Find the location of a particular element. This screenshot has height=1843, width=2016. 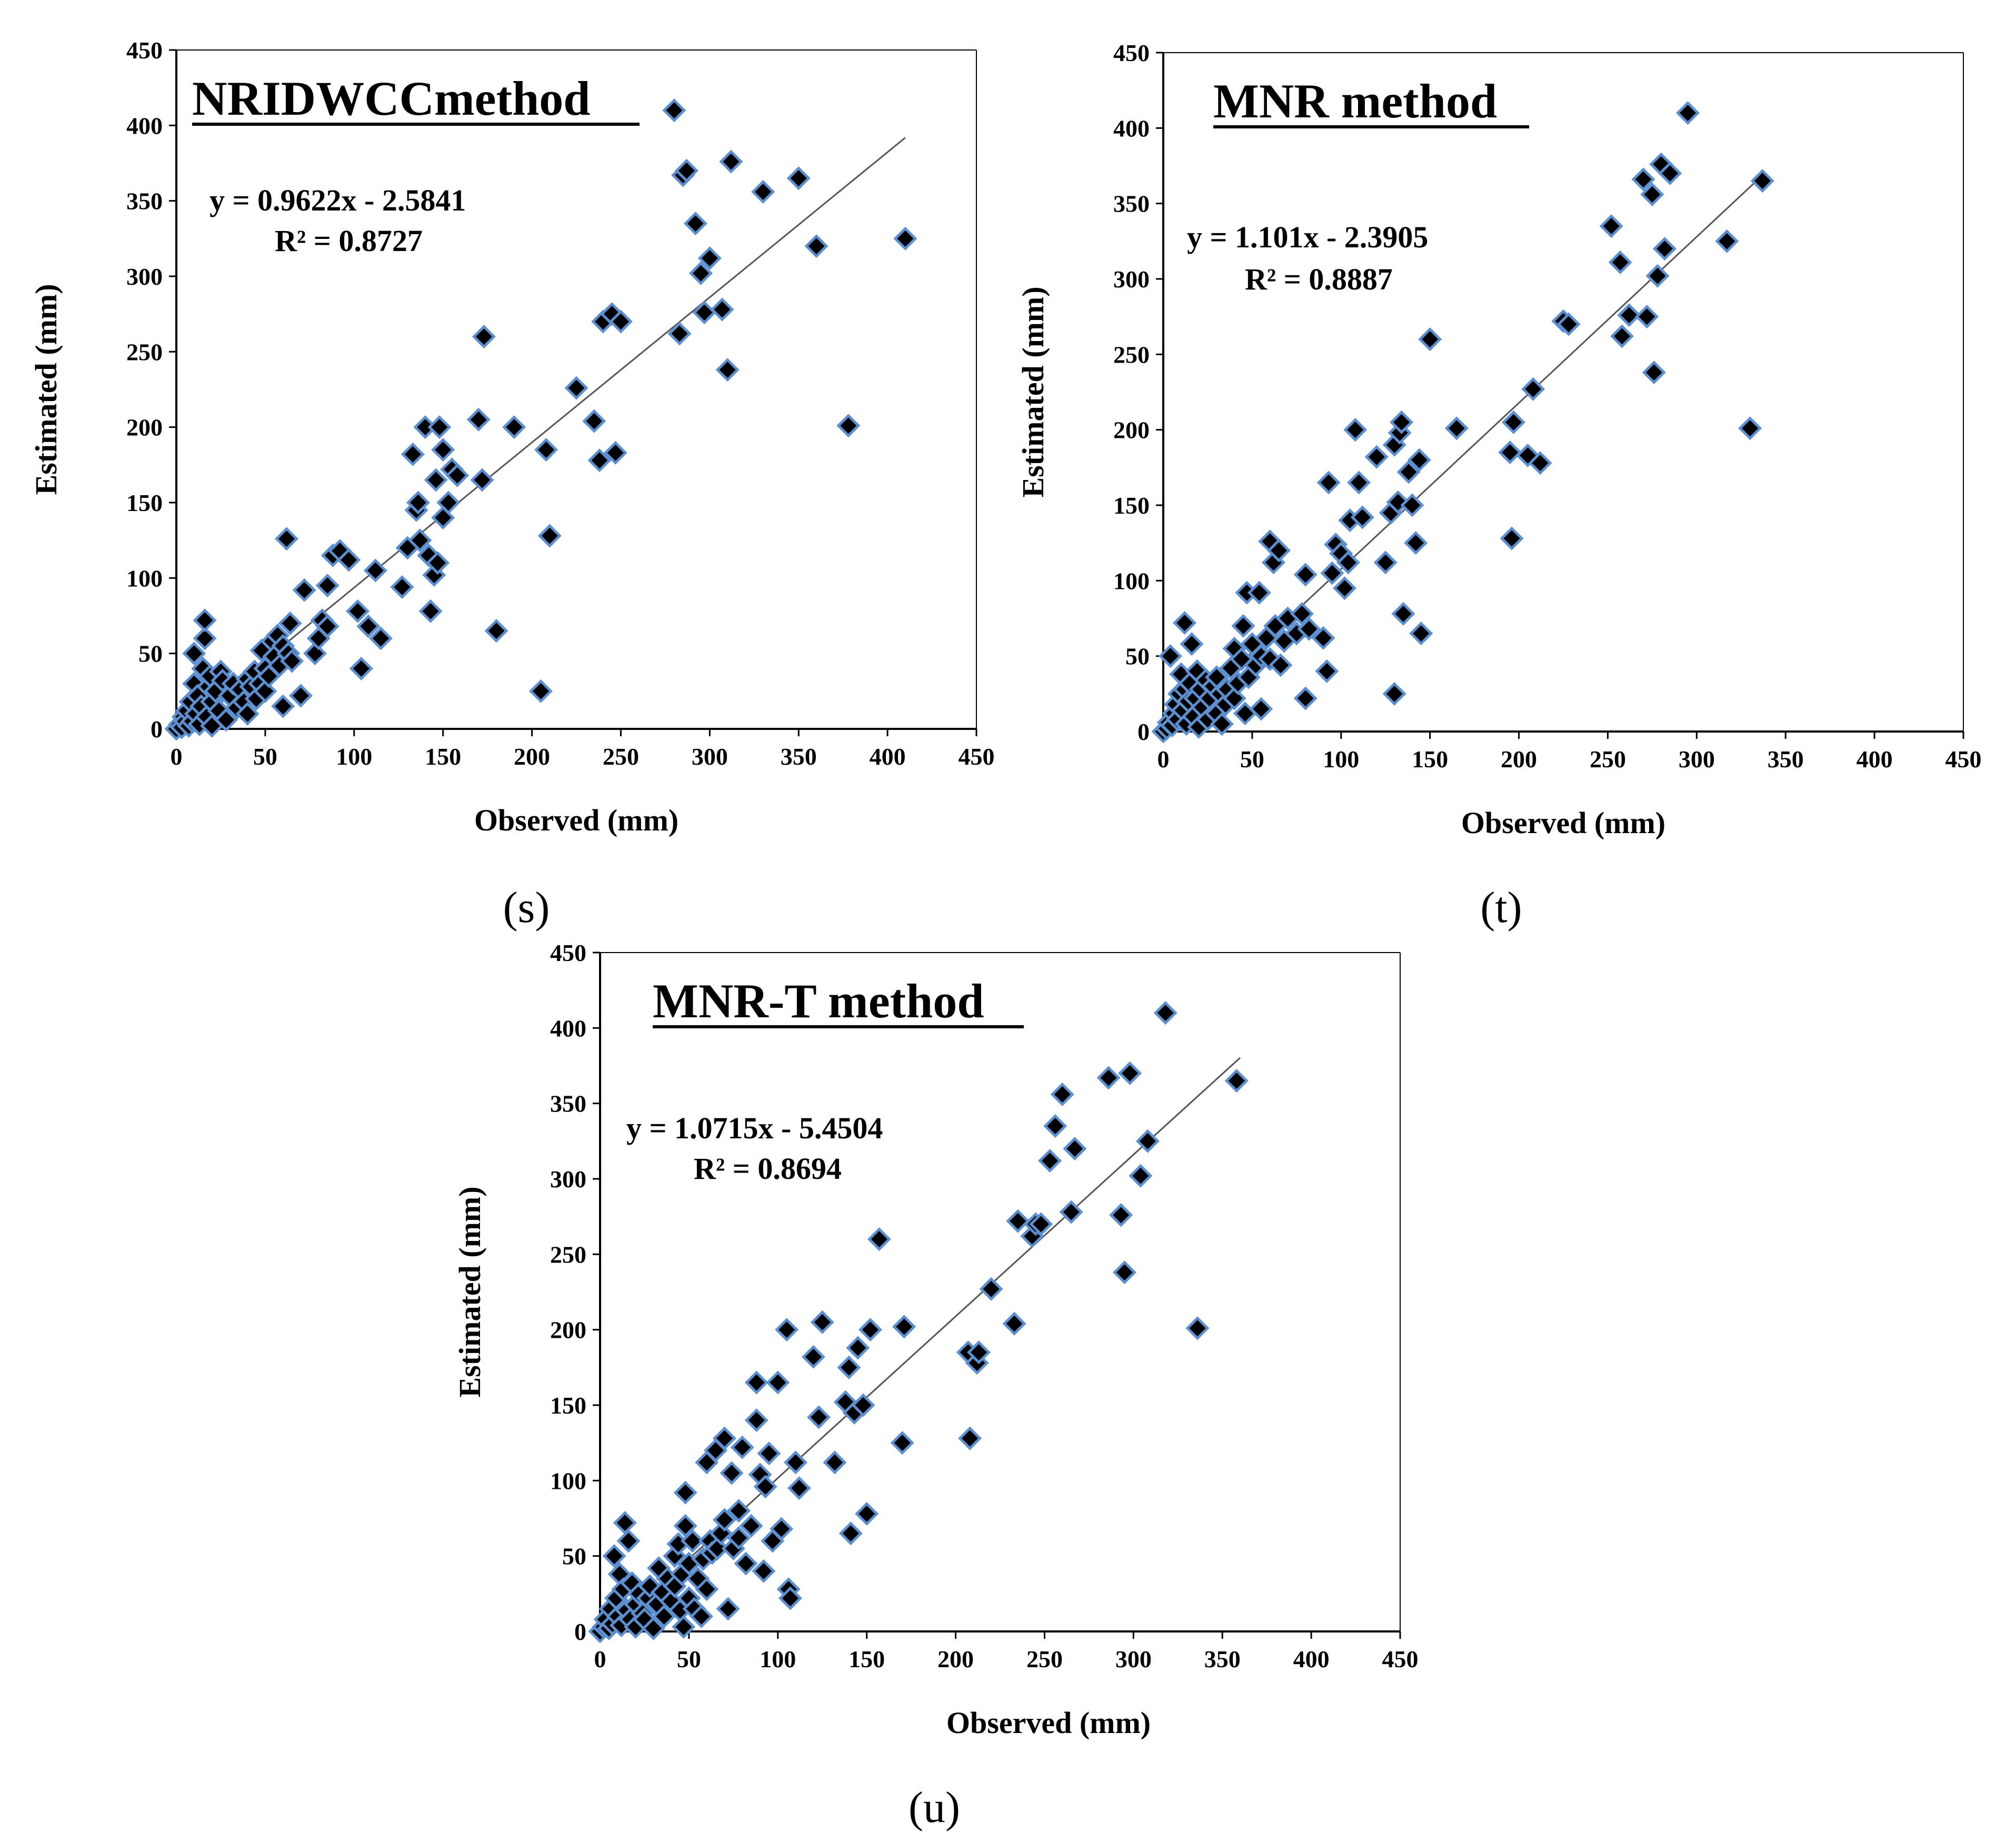

trendline is located at coordinates (543, 433).